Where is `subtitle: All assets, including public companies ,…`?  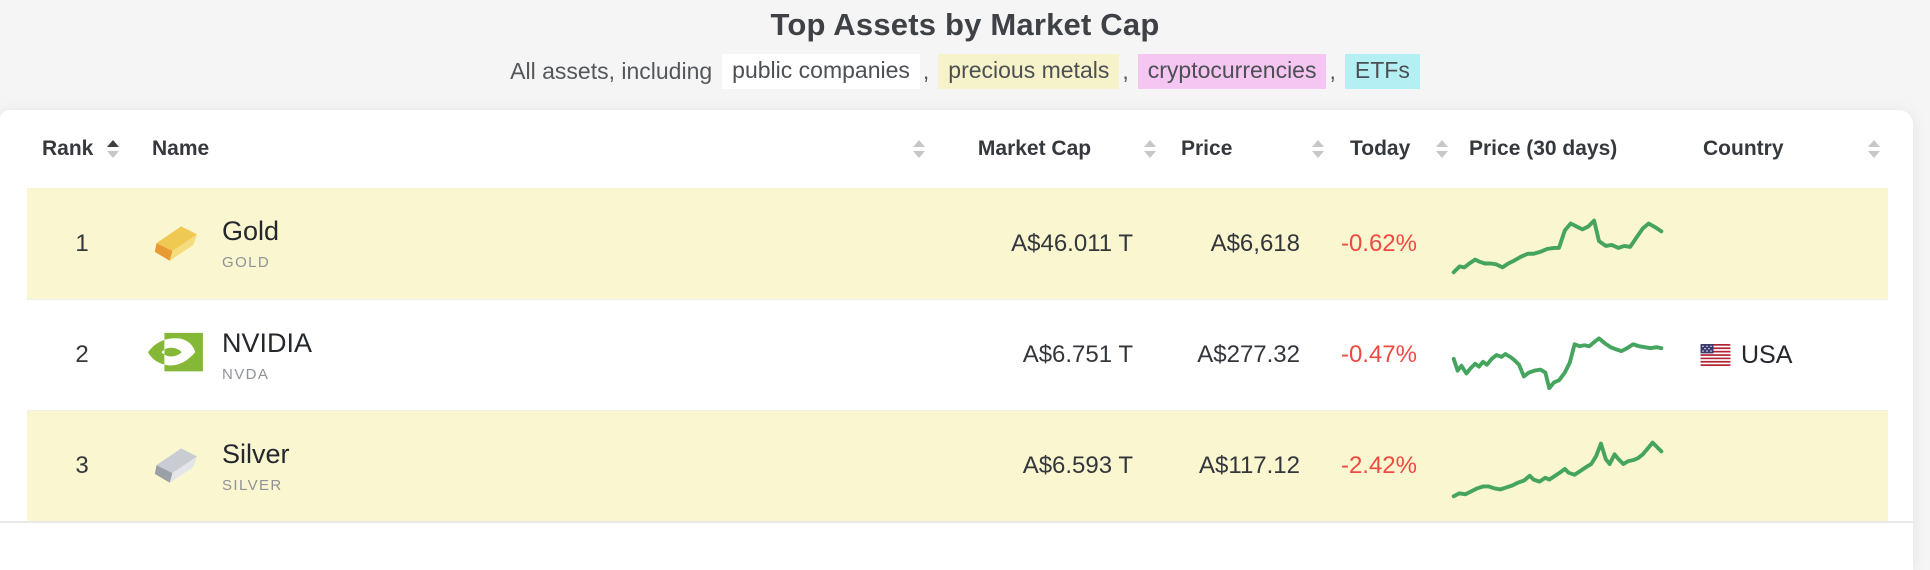
subtitle: All assets, including public companies ,… is located at coordinates (965, 71).